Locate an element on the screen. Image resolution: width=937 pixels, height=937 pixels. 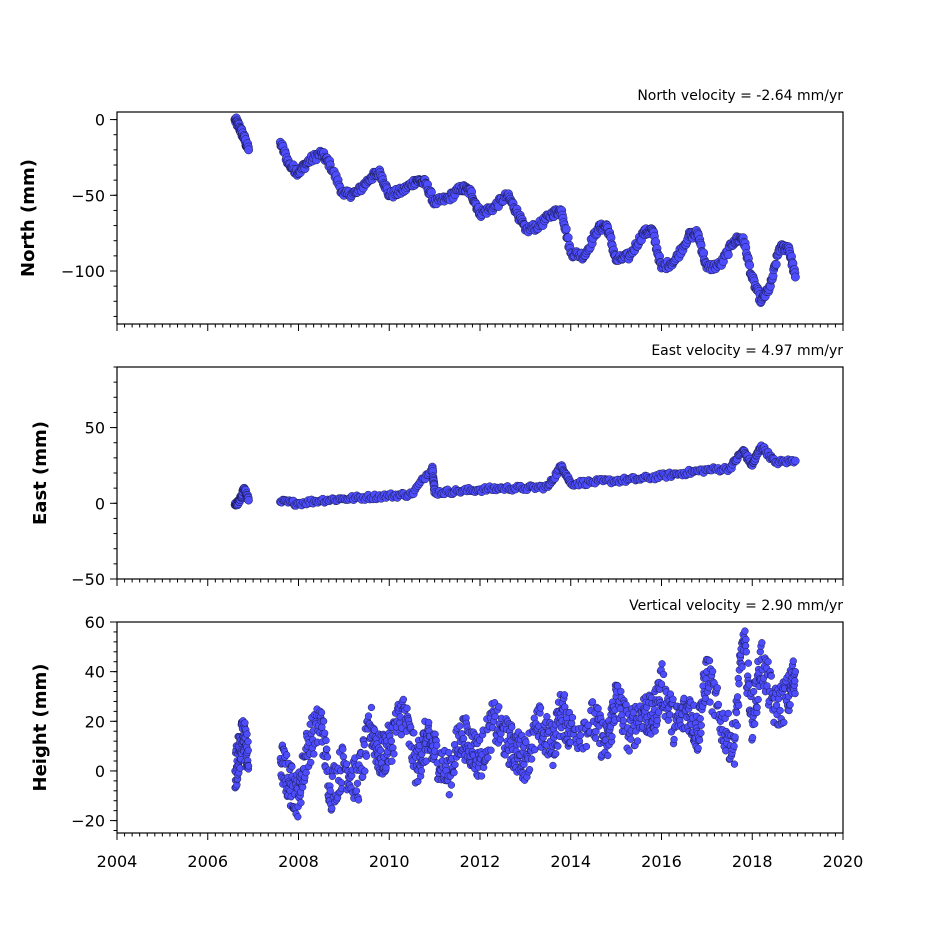
height-x-tick-label: 2018 is located at coordinates (752, 861).